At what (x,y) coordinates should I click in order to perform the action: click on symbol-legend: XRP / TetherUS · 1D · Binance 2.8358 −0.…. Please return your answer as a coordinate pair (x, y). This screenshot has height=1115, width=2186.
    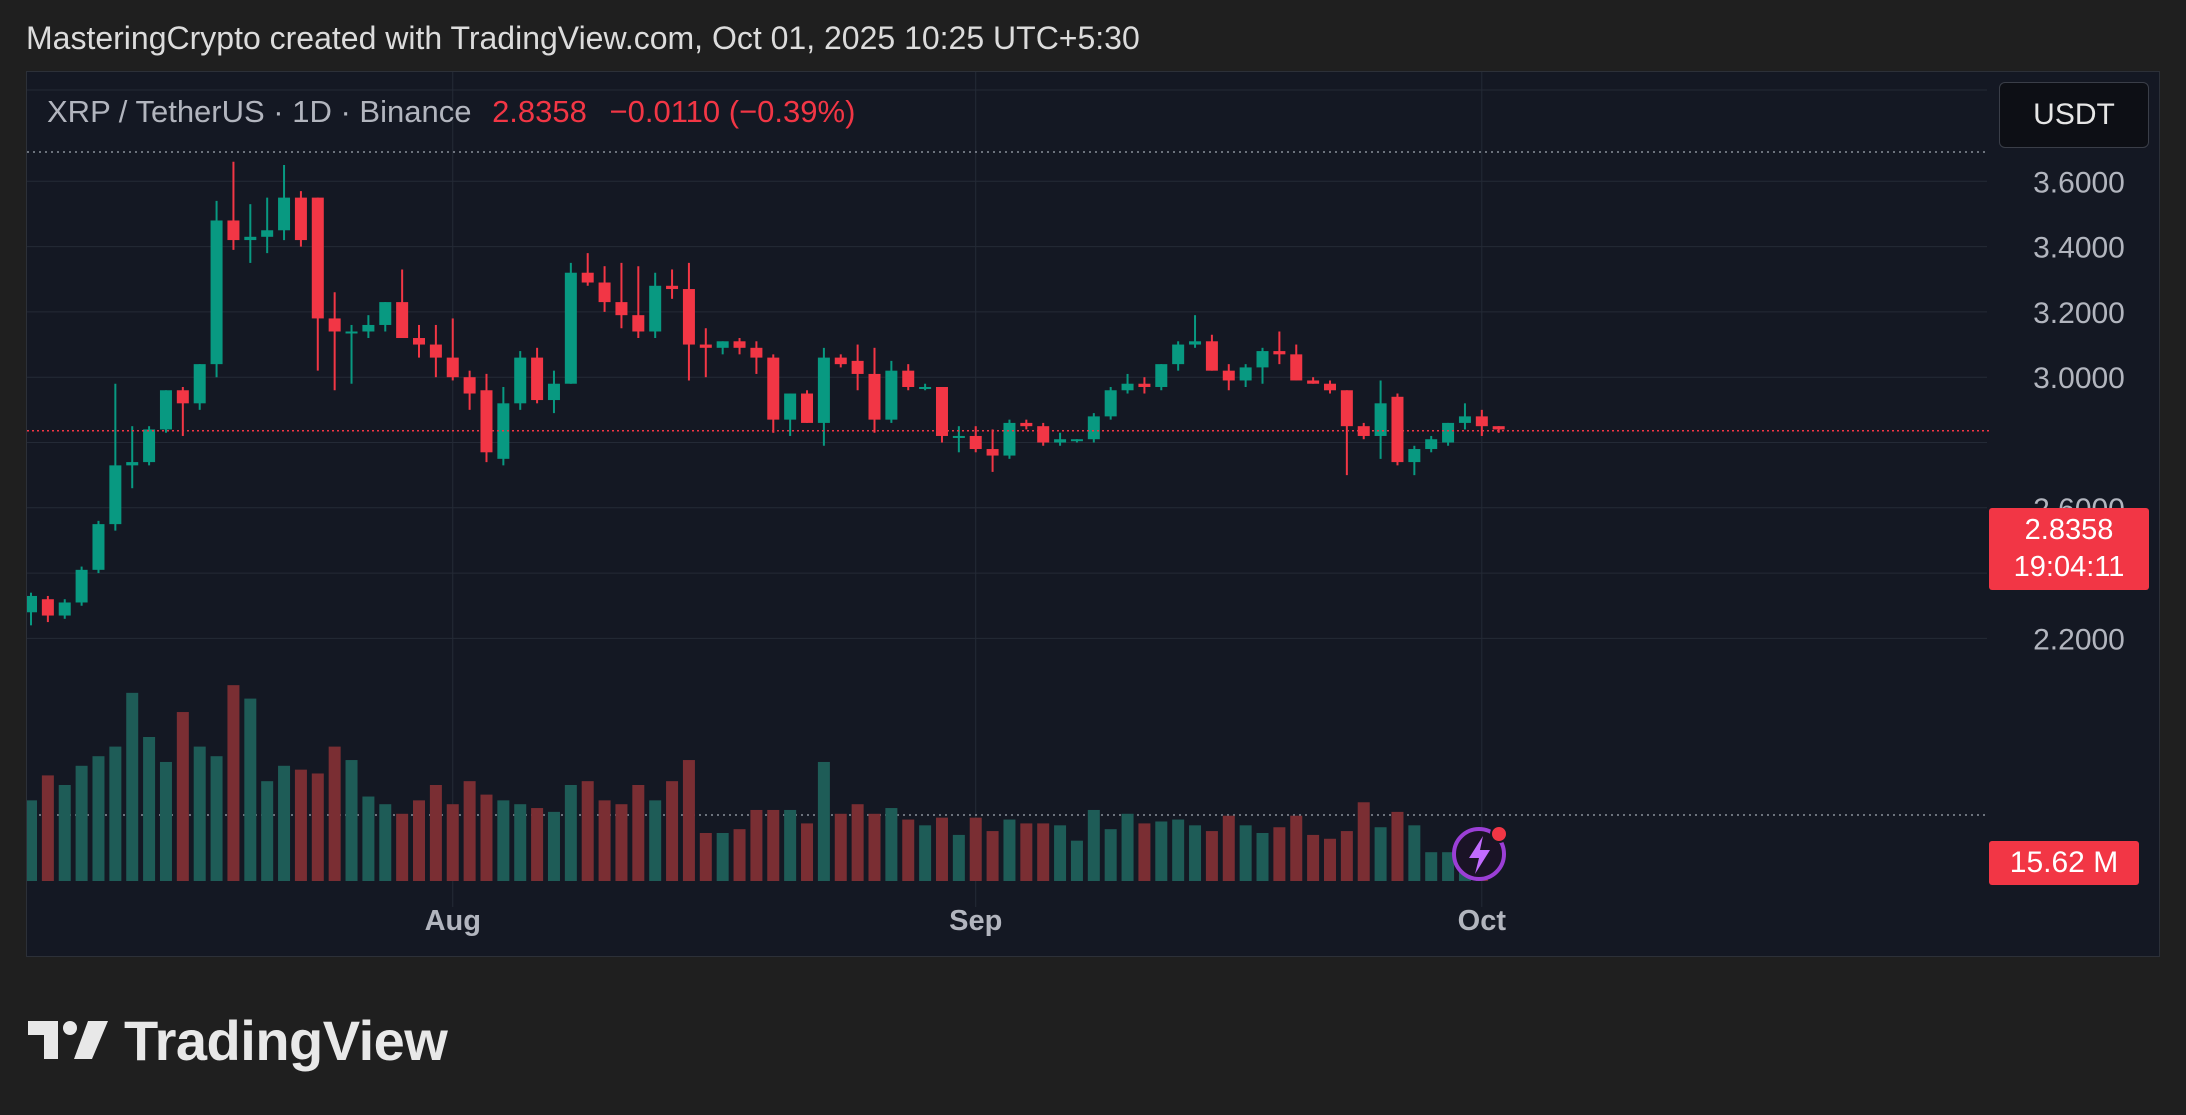
    Looking at the image, I should click on (451, 112).